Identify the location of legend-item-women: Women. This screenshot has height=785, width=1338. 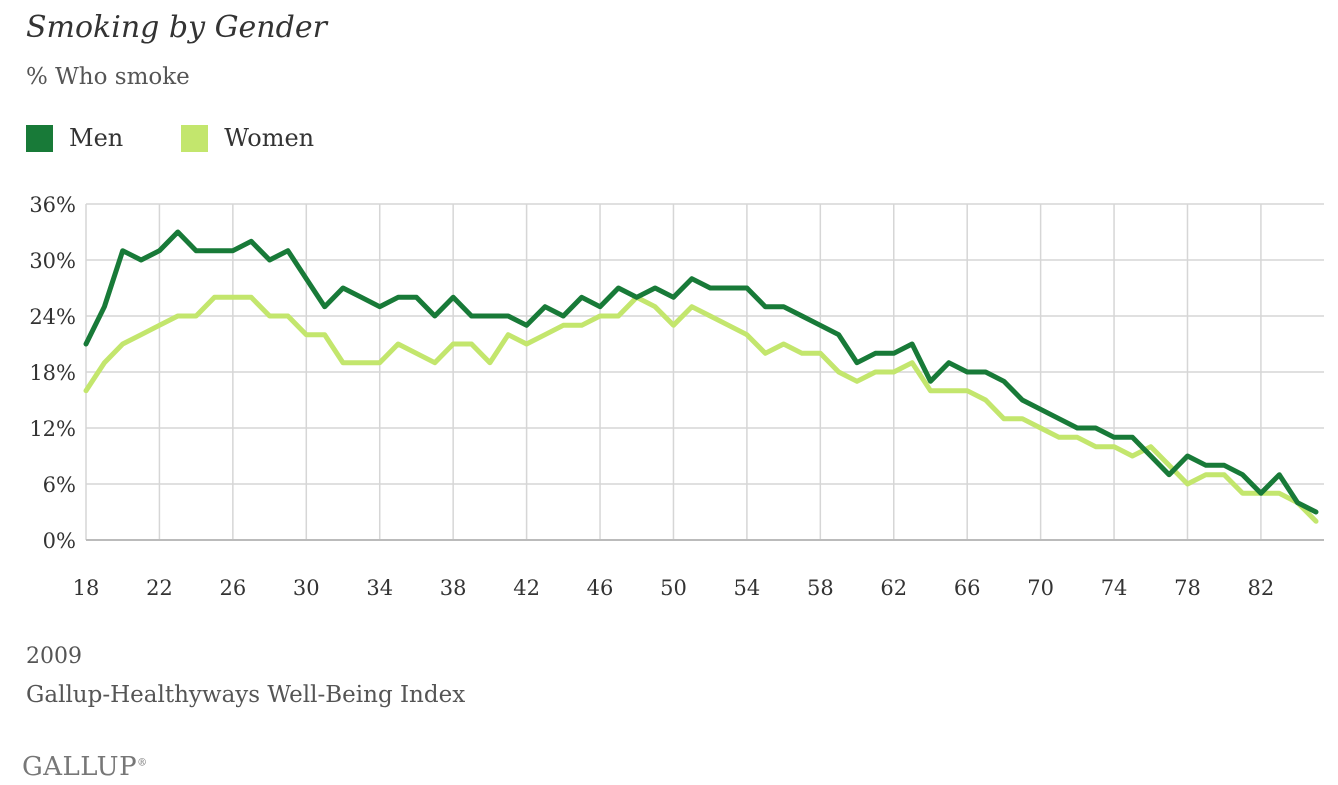
(247, 138).